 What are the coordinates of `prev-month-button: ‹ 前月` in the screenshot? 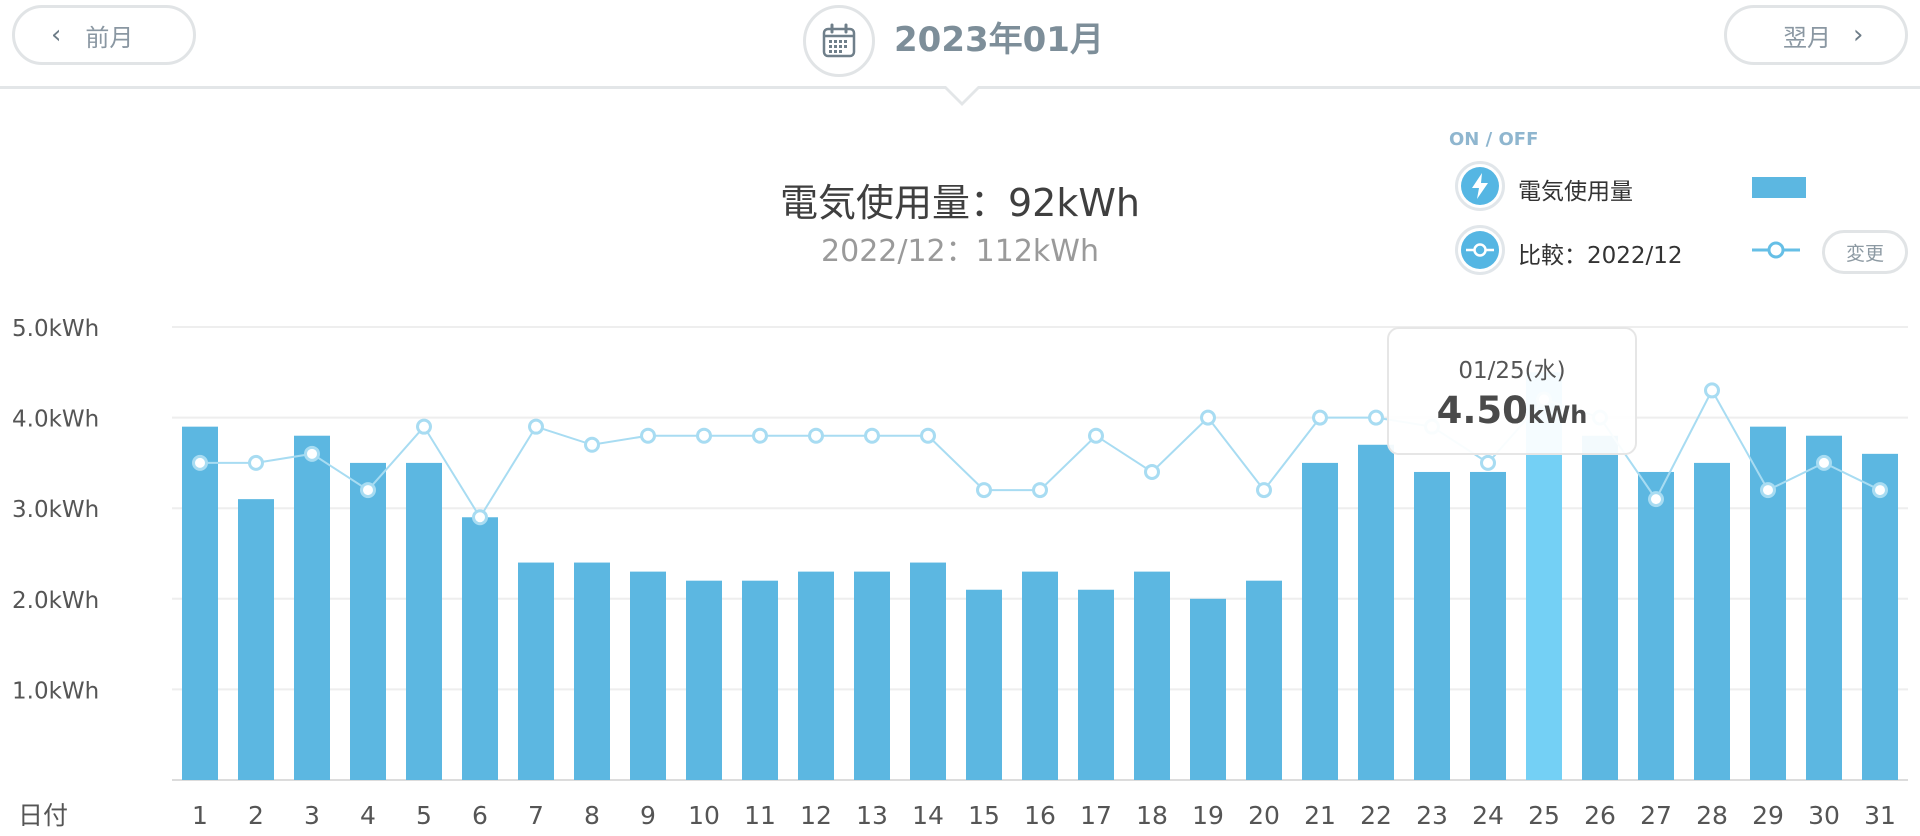 It's located at (104, 35).